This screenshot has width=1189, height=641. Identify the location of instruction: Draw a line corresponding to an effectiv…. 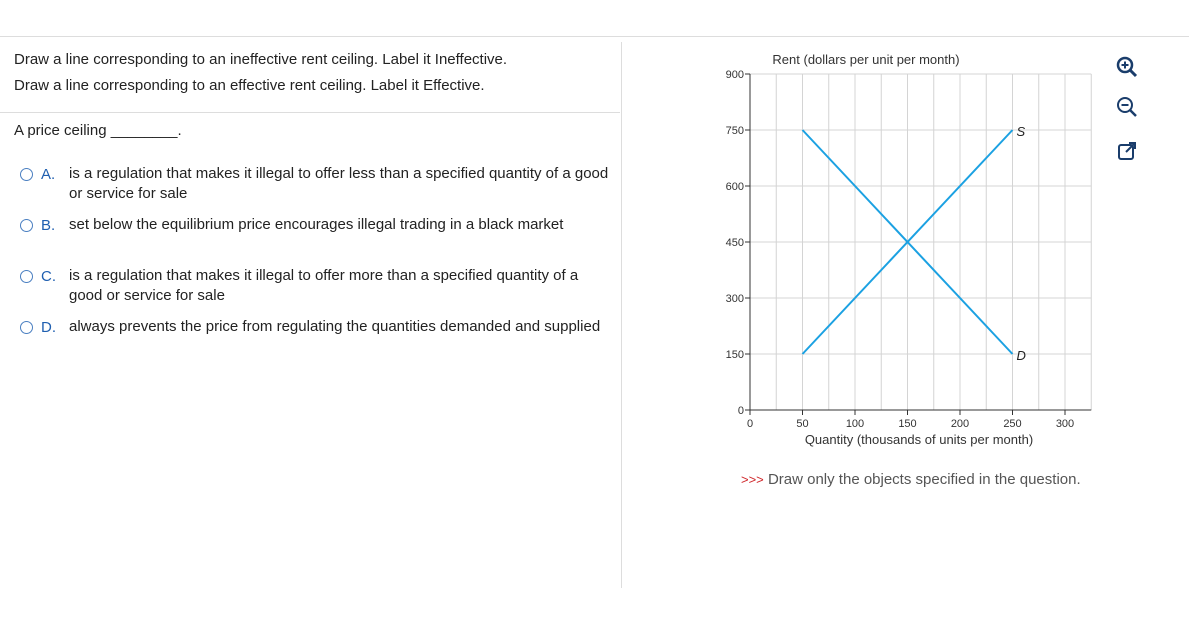
(249, 85).